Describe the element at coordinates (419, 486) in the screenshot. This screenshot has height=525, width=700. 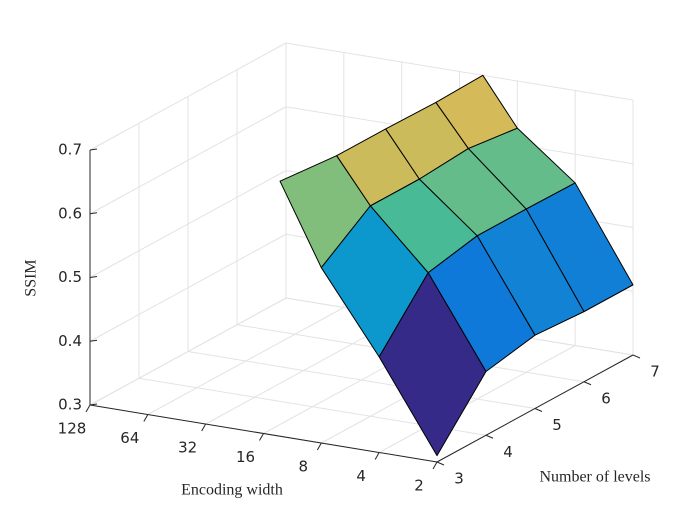
I see `x-tick-label: 2` at that location.